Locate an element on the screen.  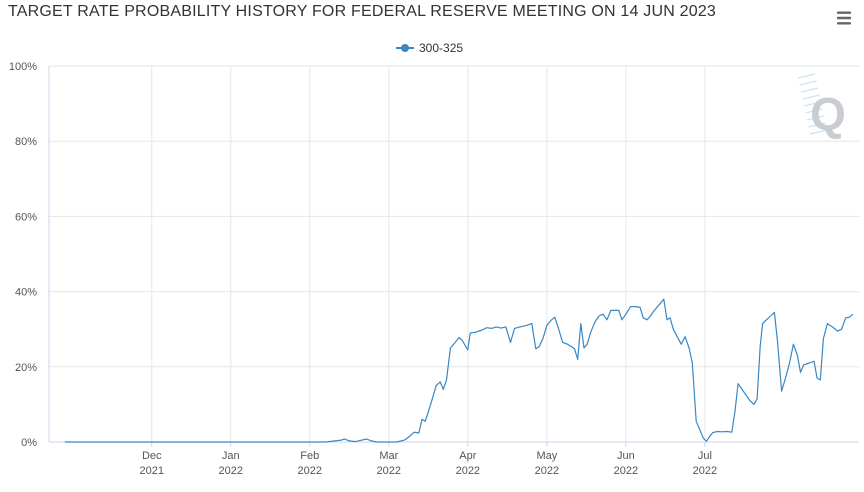
q-logo-icon: Q is located at coordinates (821, 106).